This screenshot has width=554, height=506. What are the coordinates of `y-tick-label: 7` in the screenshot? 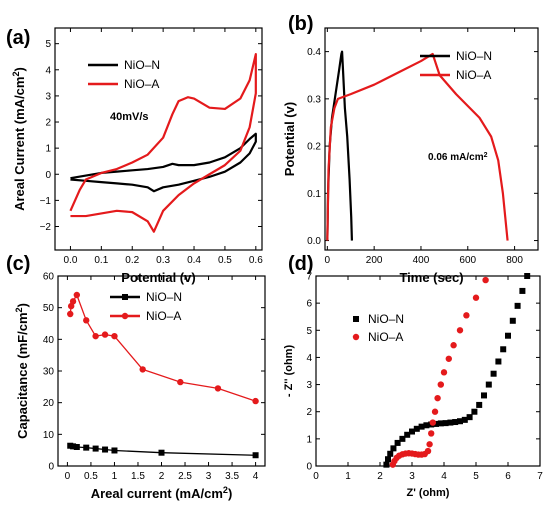 It's located at (309, 277).